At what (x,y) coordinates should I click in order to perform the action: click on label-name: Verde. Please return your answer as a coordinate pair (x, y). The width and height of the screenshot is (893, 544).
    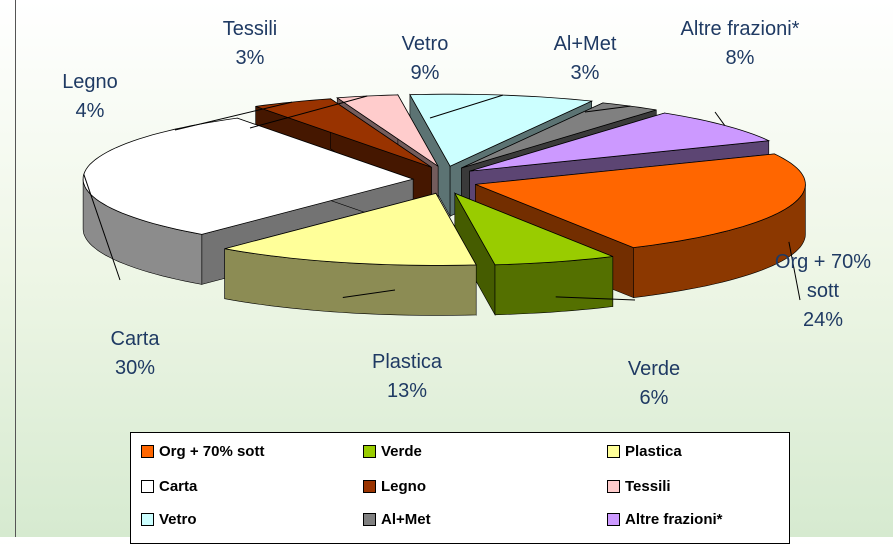
    Looking at the image, I should click on (654, 369).